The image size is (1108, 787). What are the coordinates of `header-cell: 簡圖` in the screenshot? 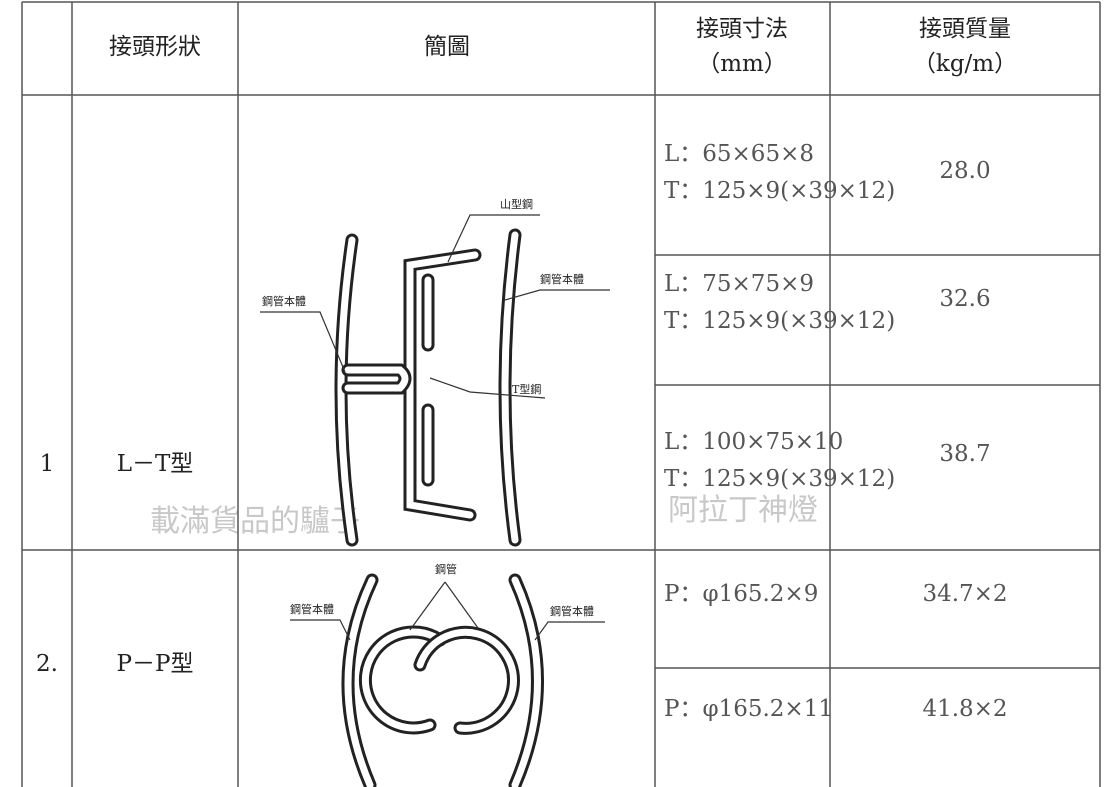 It's located at (447, 47).